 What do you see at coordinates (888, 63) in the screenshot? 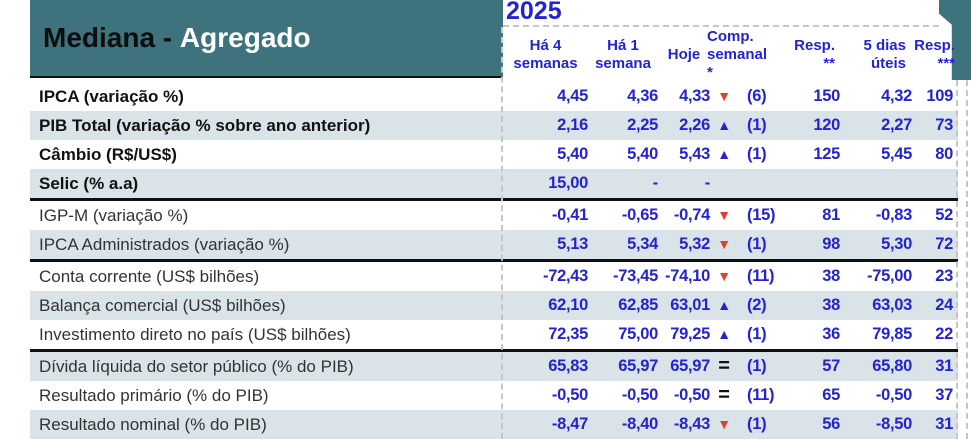
I see `column-header-line: úteis` at bounding box center [888, 63].